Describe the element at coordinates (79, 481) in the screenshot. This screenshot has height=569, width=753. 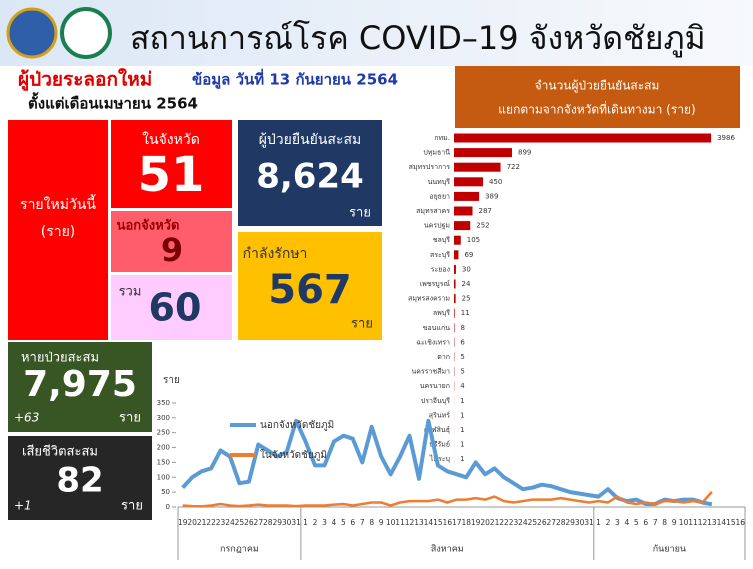
I see `deaths-value: 82` at that location.